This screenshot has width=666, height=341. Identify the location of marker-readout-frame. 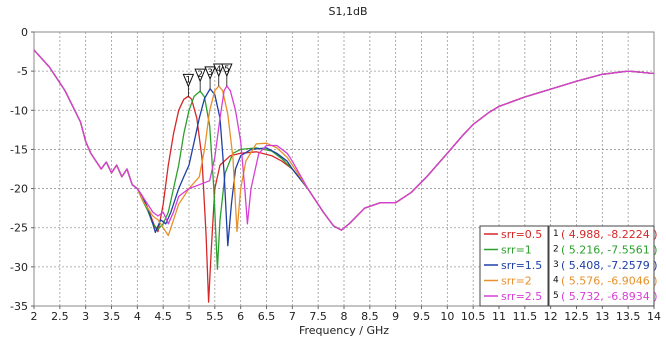
(601, 266).